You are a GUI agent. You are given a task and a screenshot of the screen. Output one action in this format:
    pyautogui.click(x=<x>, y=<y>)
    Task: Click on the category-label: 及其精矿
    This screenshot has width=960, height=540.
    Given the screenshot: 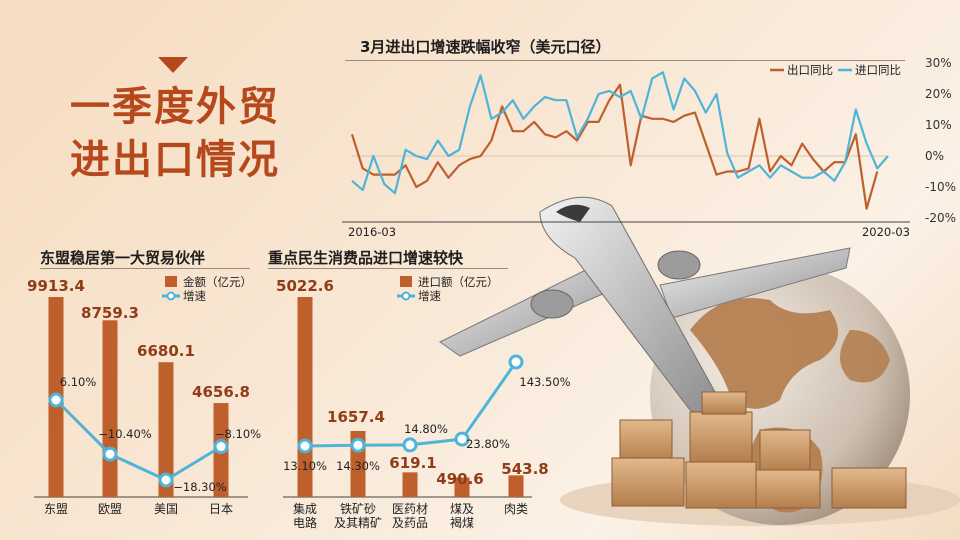 What is the action you would take?
    pyautogui.click(x=358, y=523)
    